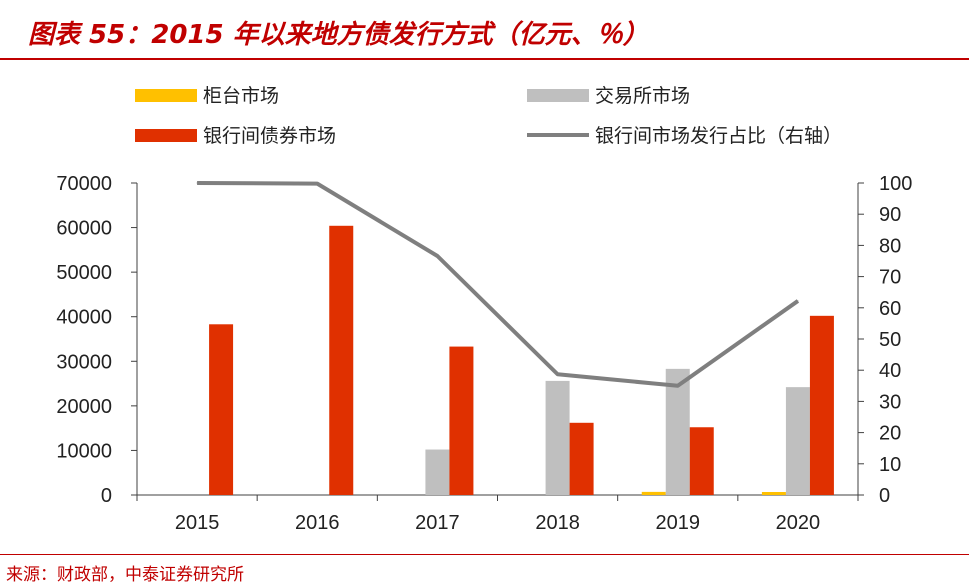 The image size is (969, 586). I want to click on right-tick-label: 100, so click(895, 184).